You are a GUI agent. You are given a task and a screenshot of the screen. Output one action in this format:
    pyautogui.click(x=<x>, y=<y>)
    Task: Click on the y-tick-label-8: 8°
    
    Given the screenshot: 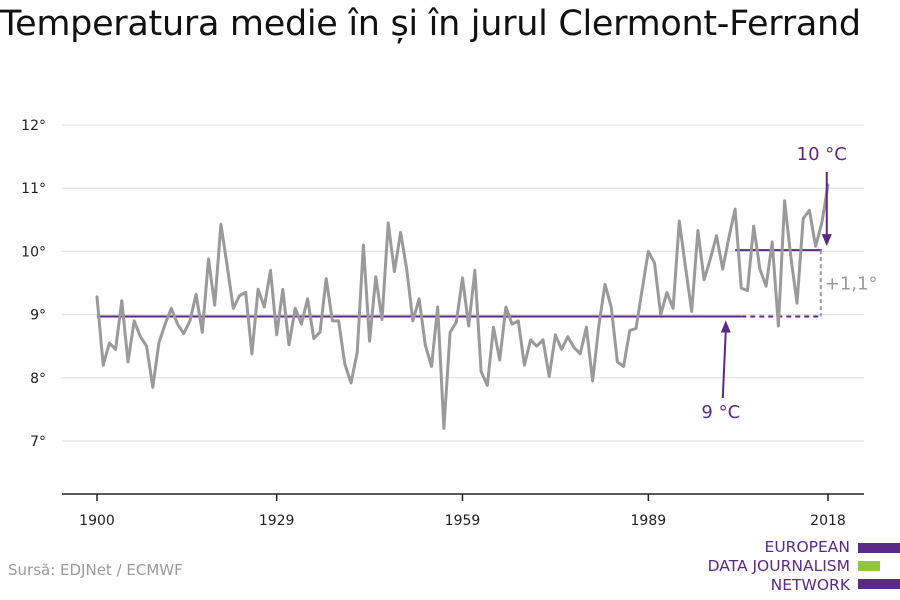 What is the action you would take?
    pyautogui.click(x=38, y=379)
    